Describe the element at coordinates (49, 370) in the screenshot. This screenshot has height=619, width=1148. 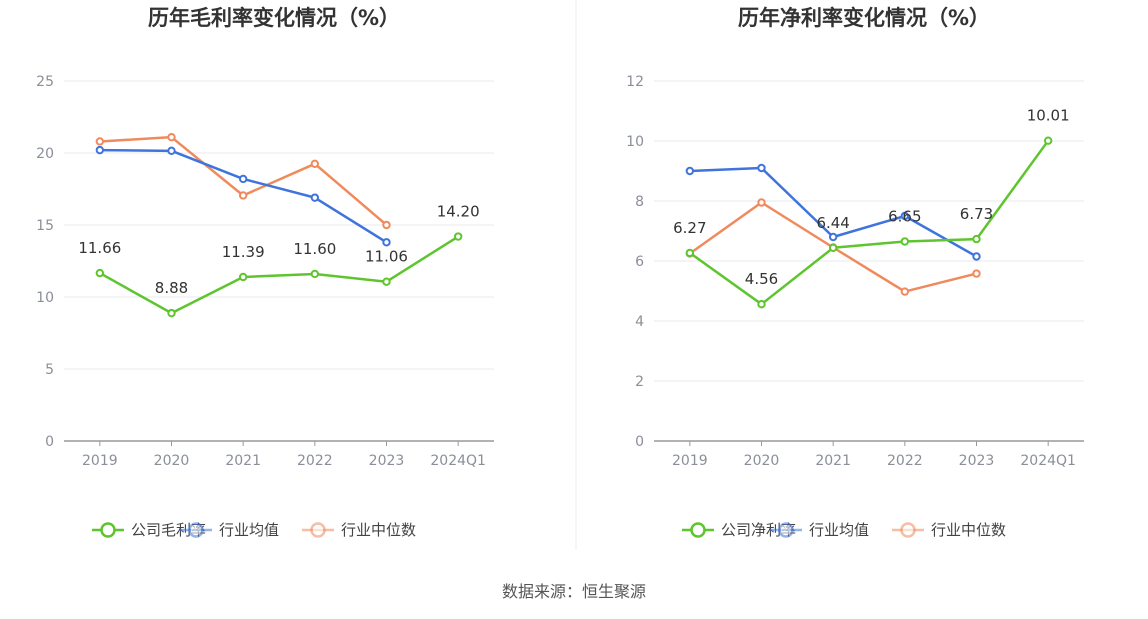
I see `y-tick-label: 5` at that location.